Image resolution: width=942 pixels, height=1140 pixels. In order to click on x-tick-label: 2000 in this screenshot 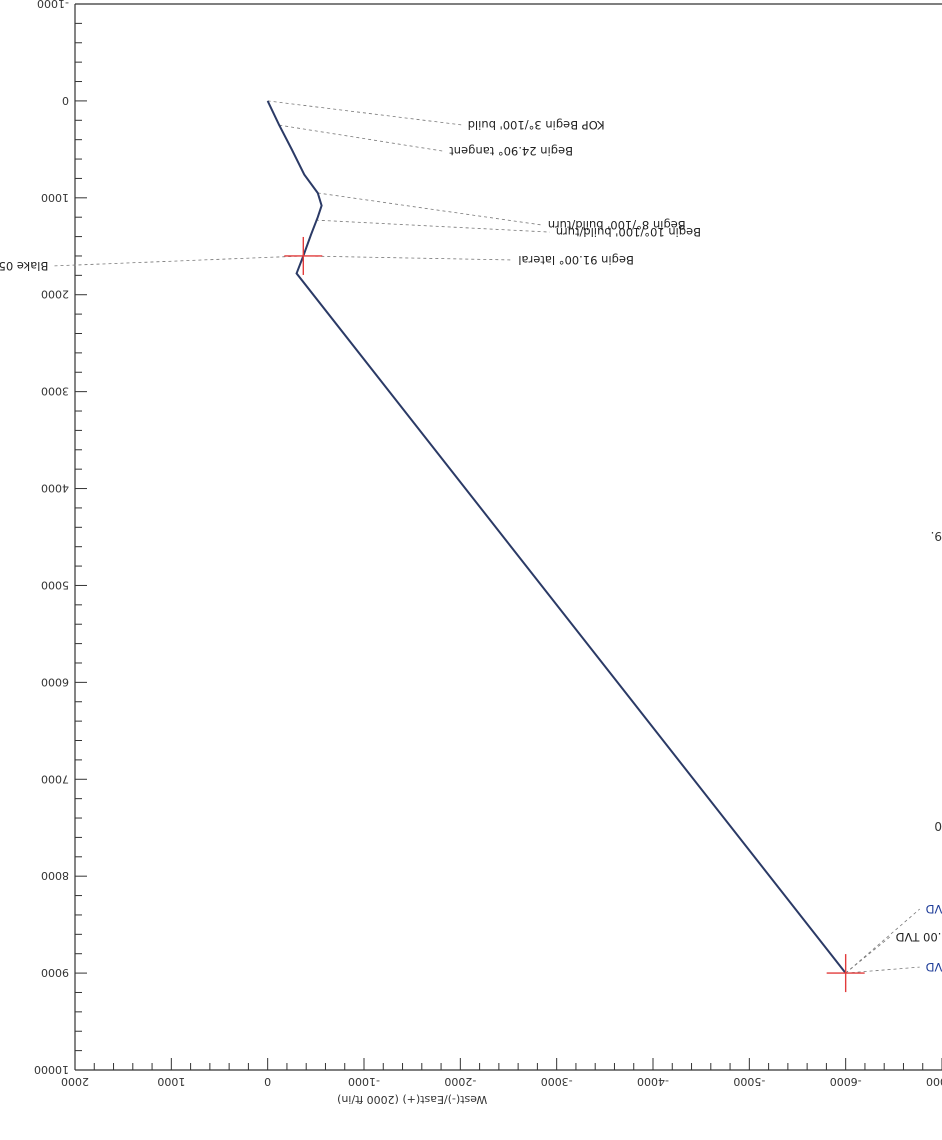, I will do `click(75, 1081)`.